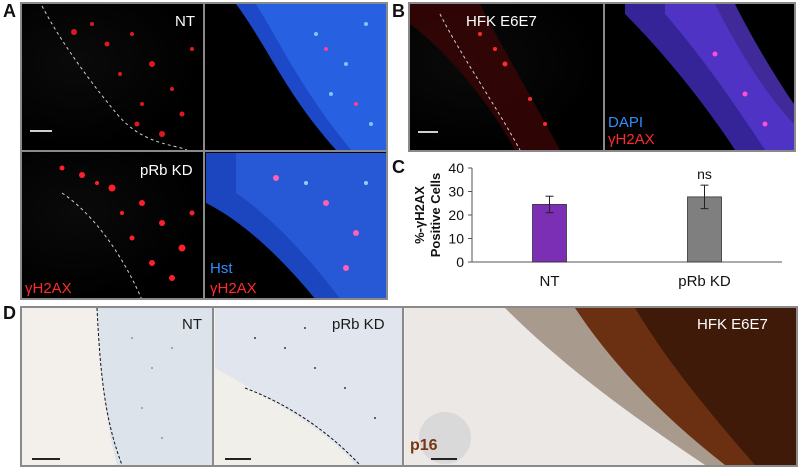 This screenshot has height=469, width=800. Describe the element at coordinates (460, 262) in the screenshot. I see `chart-y-tick-label: 0` at that location.